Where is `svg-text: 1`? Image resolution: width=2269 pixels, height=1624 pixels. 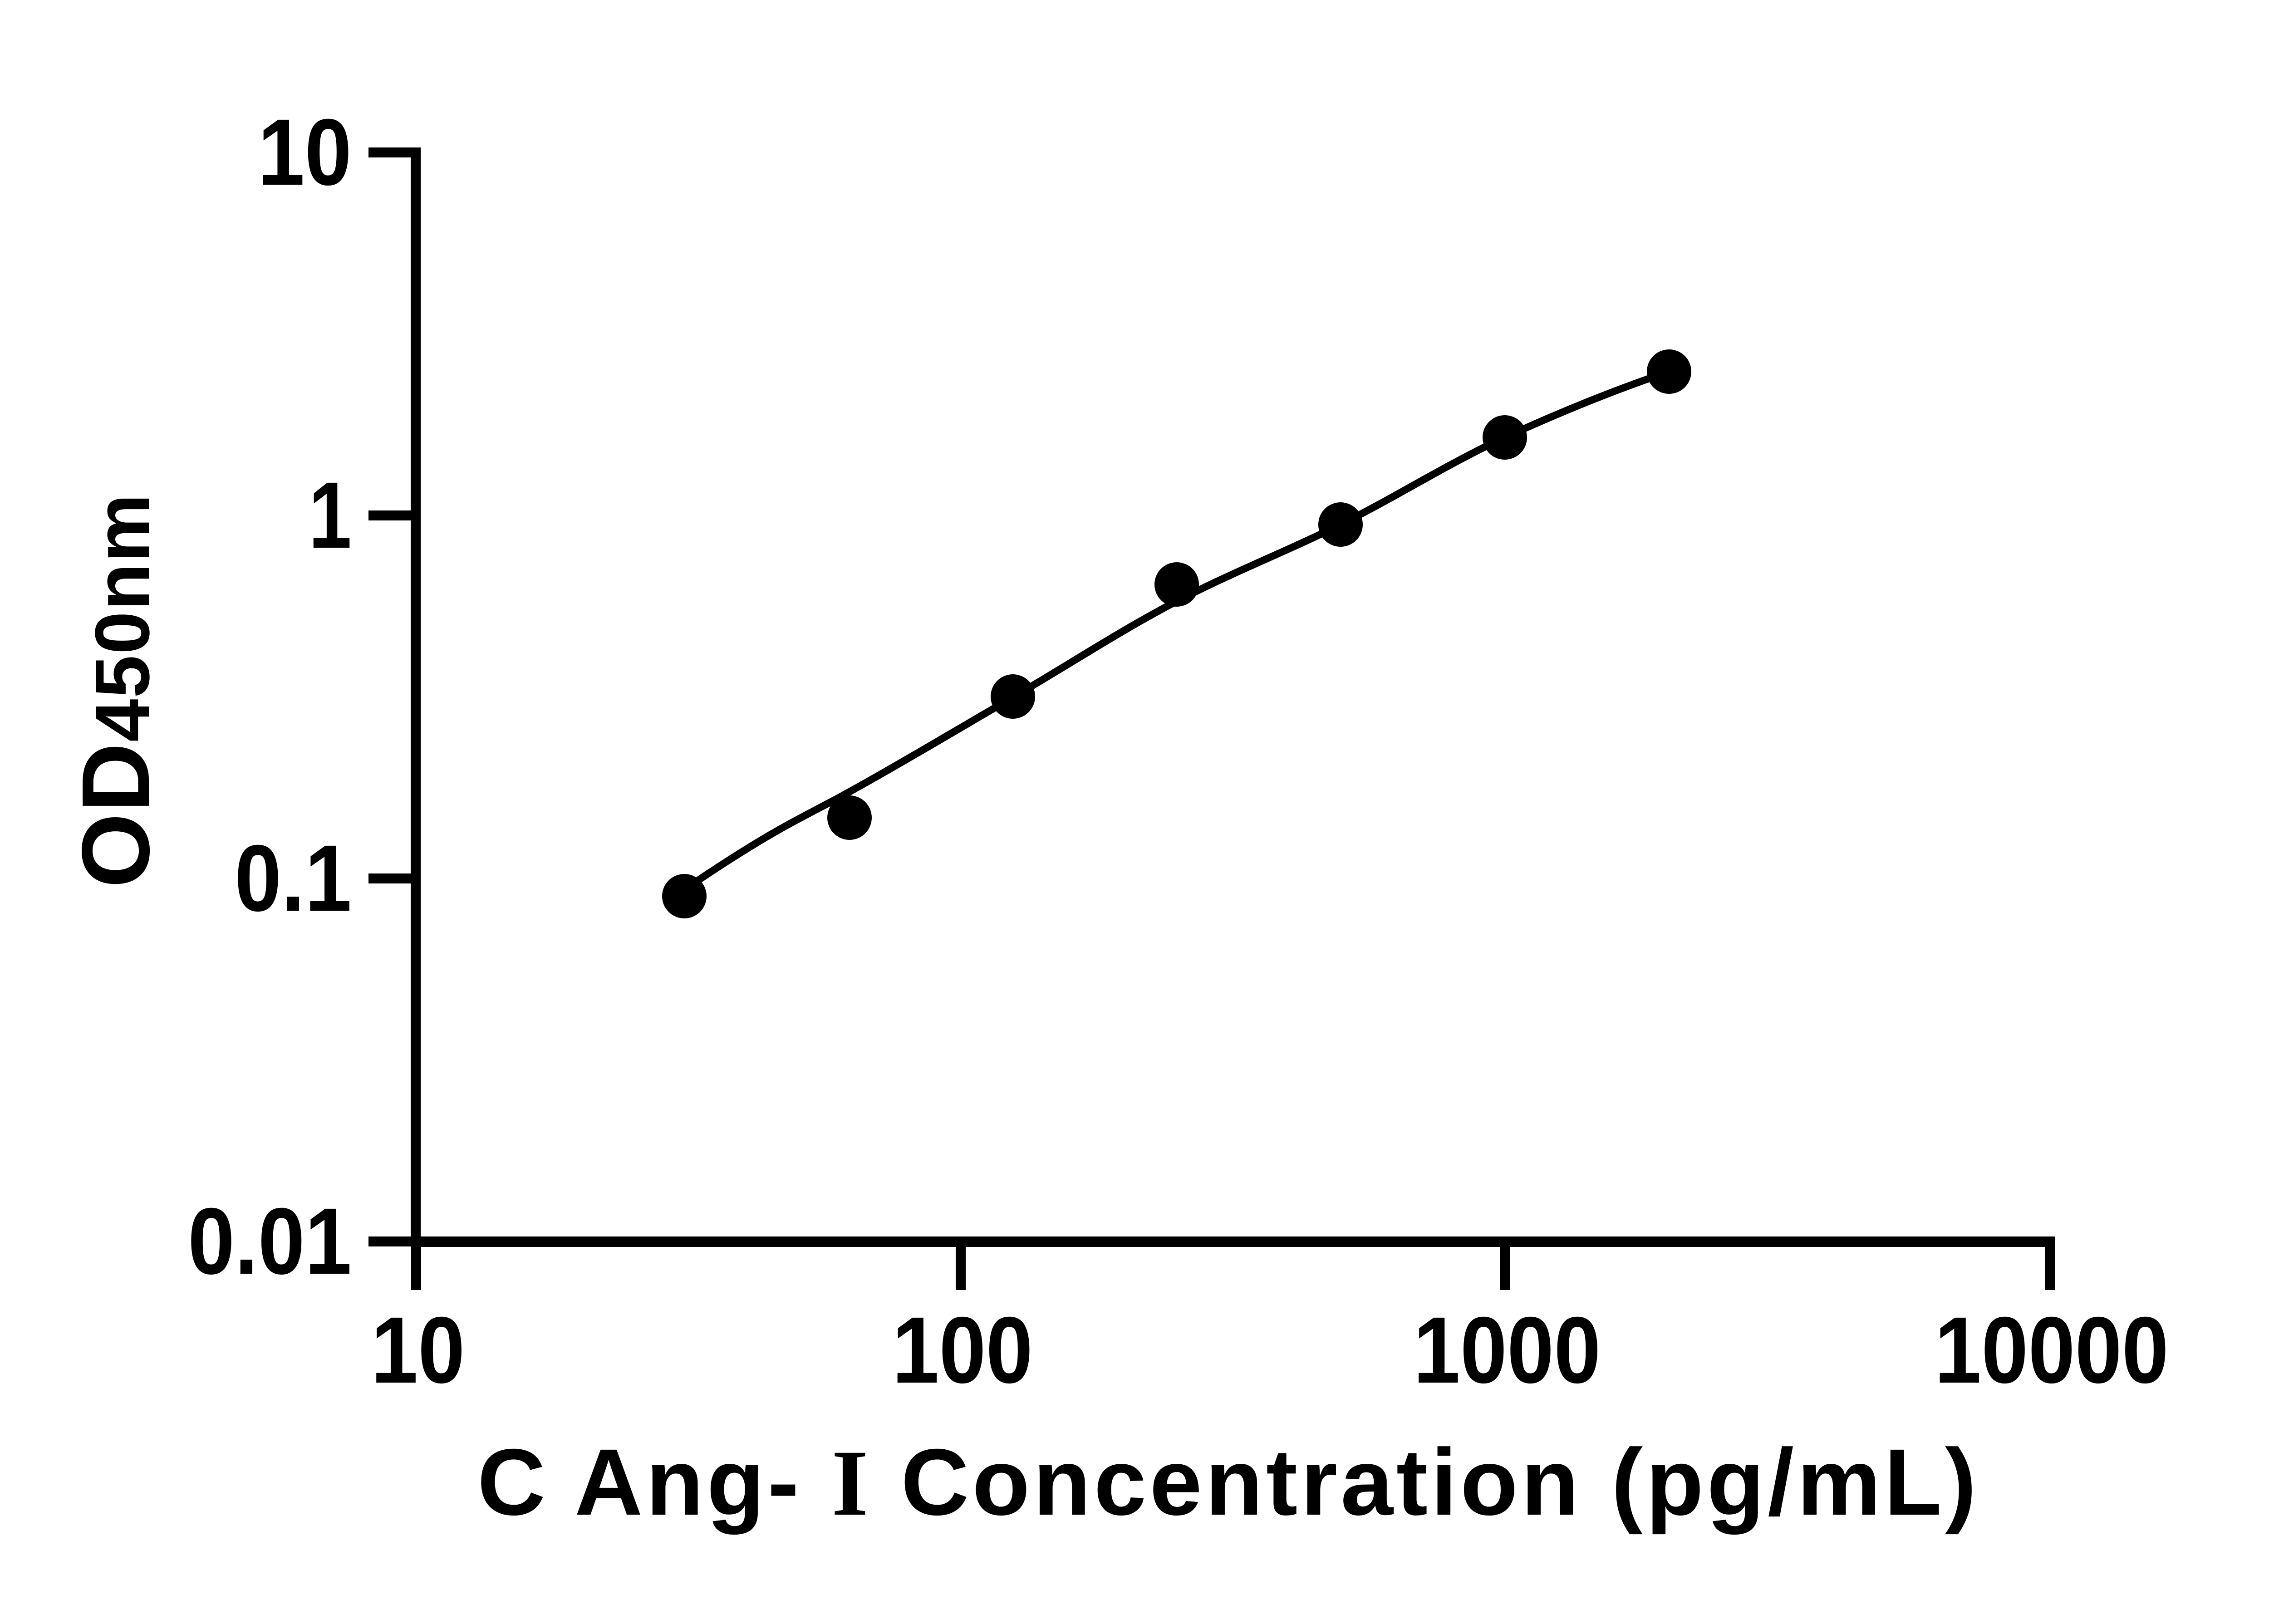
svg-text: 1 is located at coordinates (330, 515).